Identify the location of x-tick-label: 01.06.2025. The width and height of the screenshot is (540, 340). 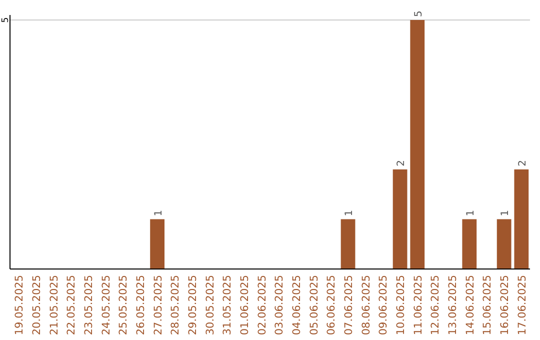
(244, 305).